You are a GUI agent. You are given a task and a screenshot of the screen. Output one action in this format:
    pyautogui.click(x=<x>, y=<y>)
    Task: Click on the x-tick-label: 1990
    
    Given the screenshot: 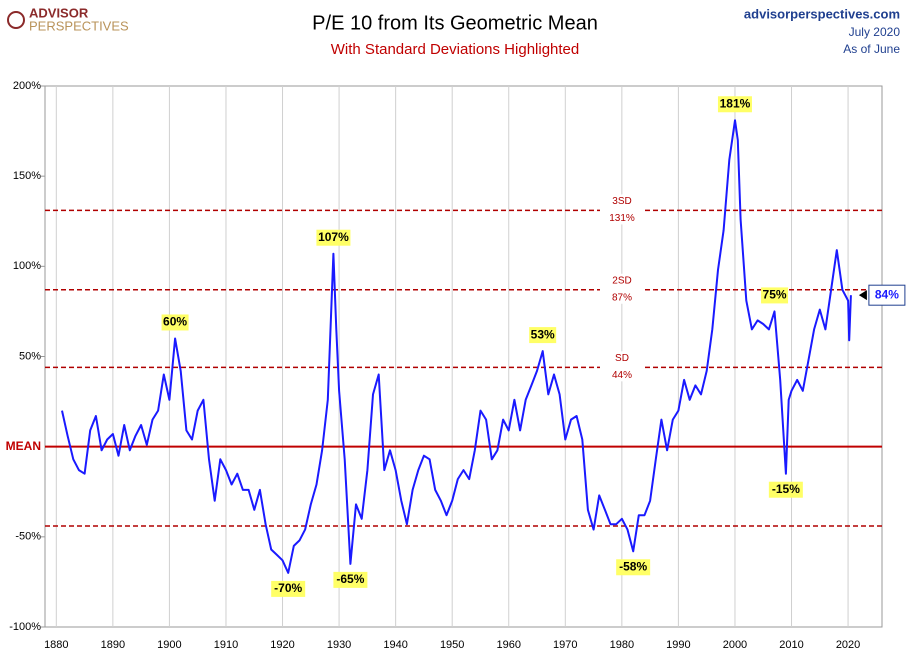 What is the action you would take?
    pyautogui.click(x=678, y=645)
    